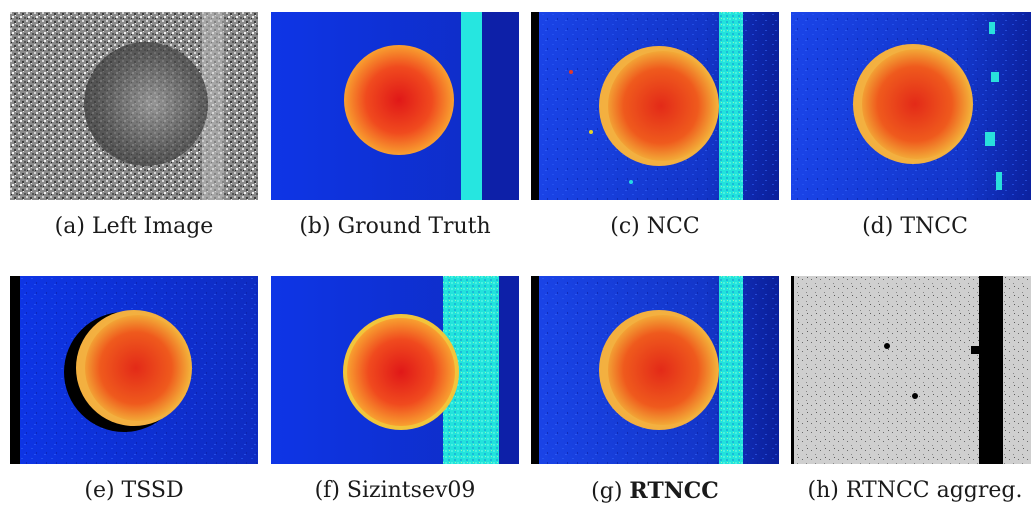 The image size is (1031, 508). I want to click on caption-g: (g) RTNCC, so click(655, 491).